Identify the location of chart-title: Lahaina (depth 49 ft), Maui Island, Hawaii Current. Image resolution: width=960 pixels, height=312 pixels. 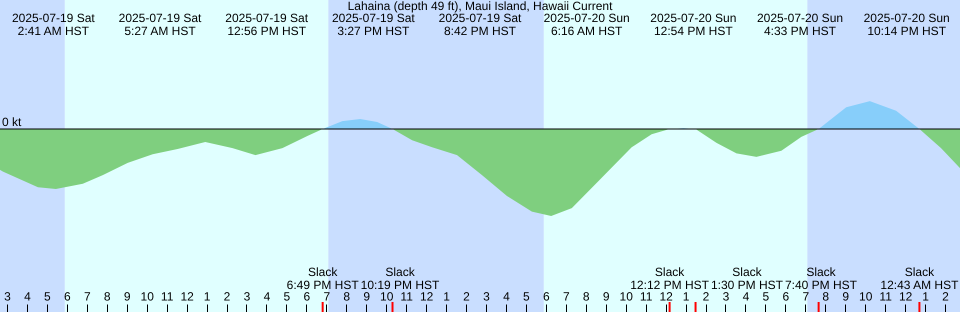
(481, 6).